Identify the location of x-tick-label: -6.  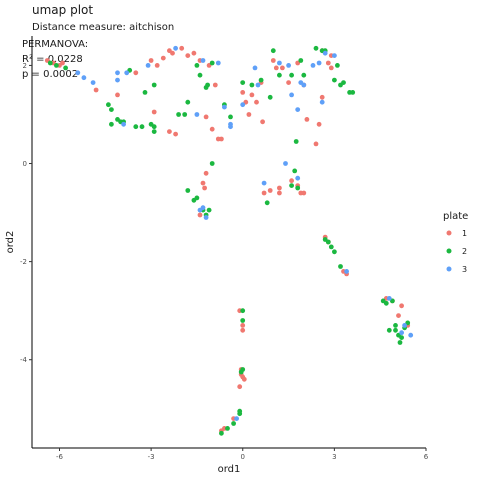
(60, 457).